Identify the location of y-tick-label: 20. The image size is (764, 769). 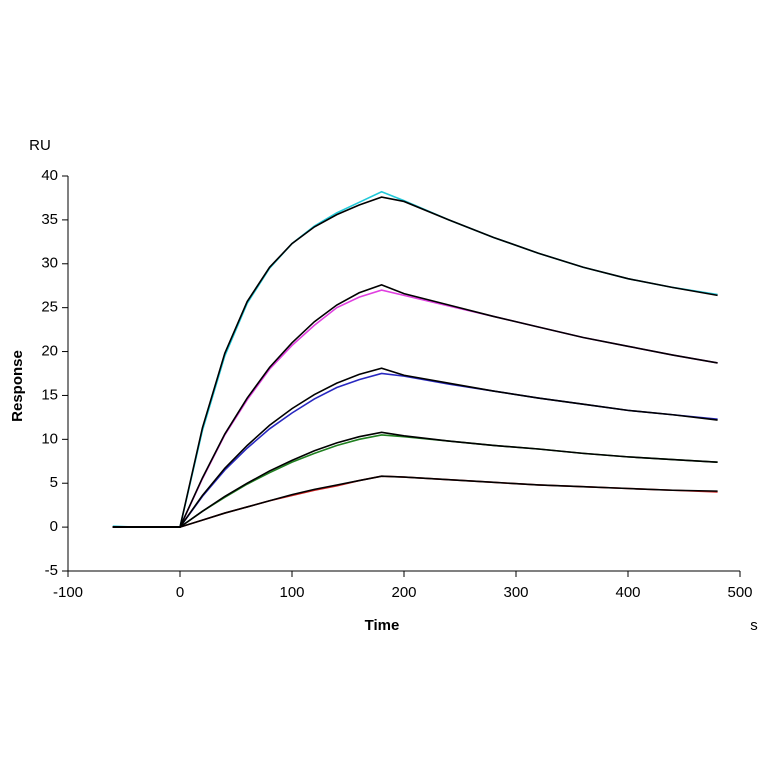
(49, 351).